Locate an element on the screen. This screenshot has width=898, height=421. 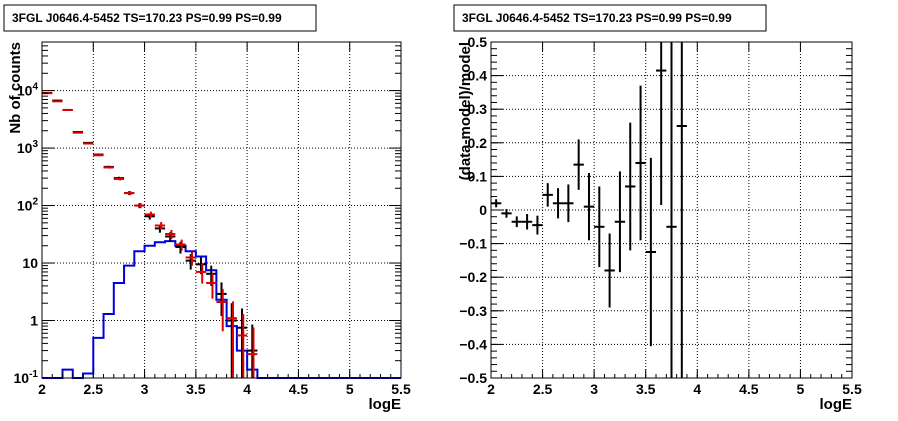
y-tick-label: 0.4 is located at coordinates (478, 76).